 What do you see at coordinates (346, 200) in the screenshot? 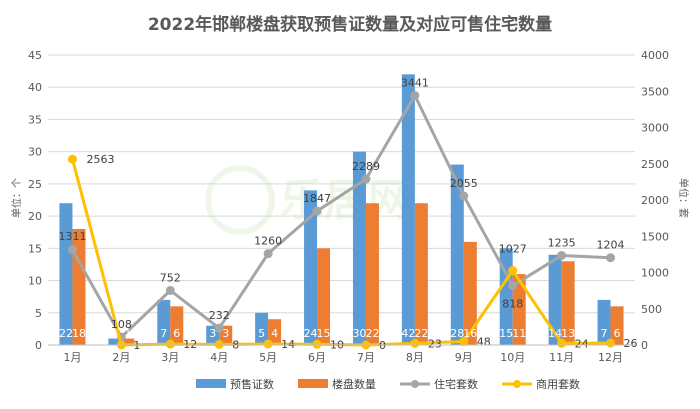
I see `svg-text: 乐居网` at bounding box center [346, 200].